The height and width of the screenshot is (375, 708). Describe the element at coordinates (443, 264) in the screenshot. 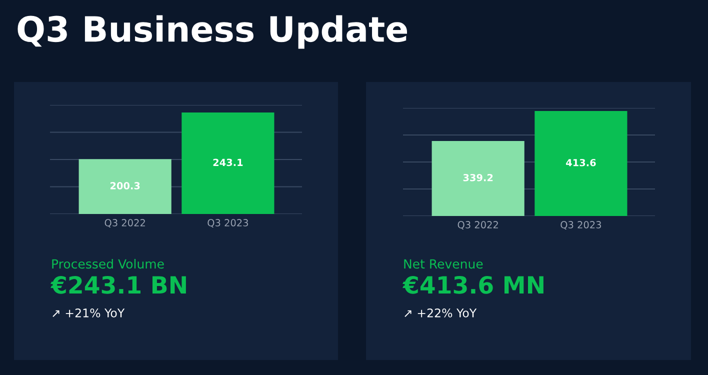

I see `text: Net Revenue` at that location.